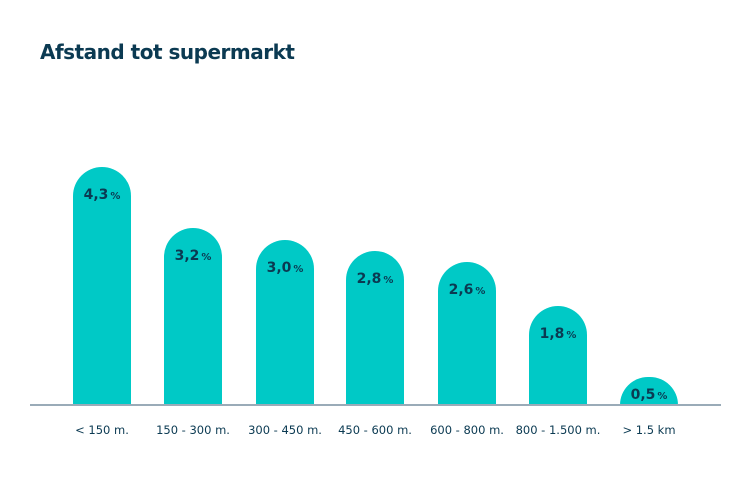  I want to click on bar-150-300m: 3,2%, so click(193, 316).